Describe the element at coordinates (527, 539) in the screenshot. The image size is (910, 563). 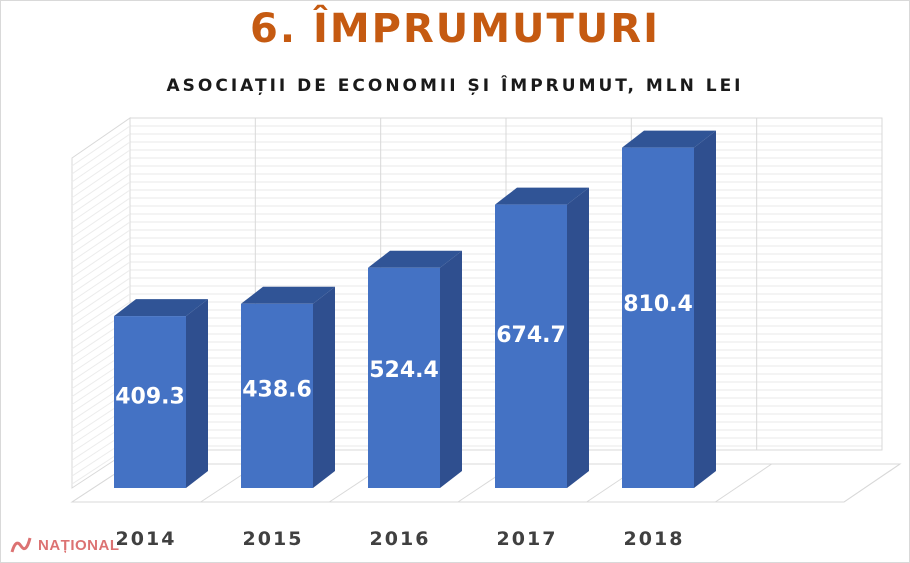
I see `x-tick-label-2017: 2017` at that location.